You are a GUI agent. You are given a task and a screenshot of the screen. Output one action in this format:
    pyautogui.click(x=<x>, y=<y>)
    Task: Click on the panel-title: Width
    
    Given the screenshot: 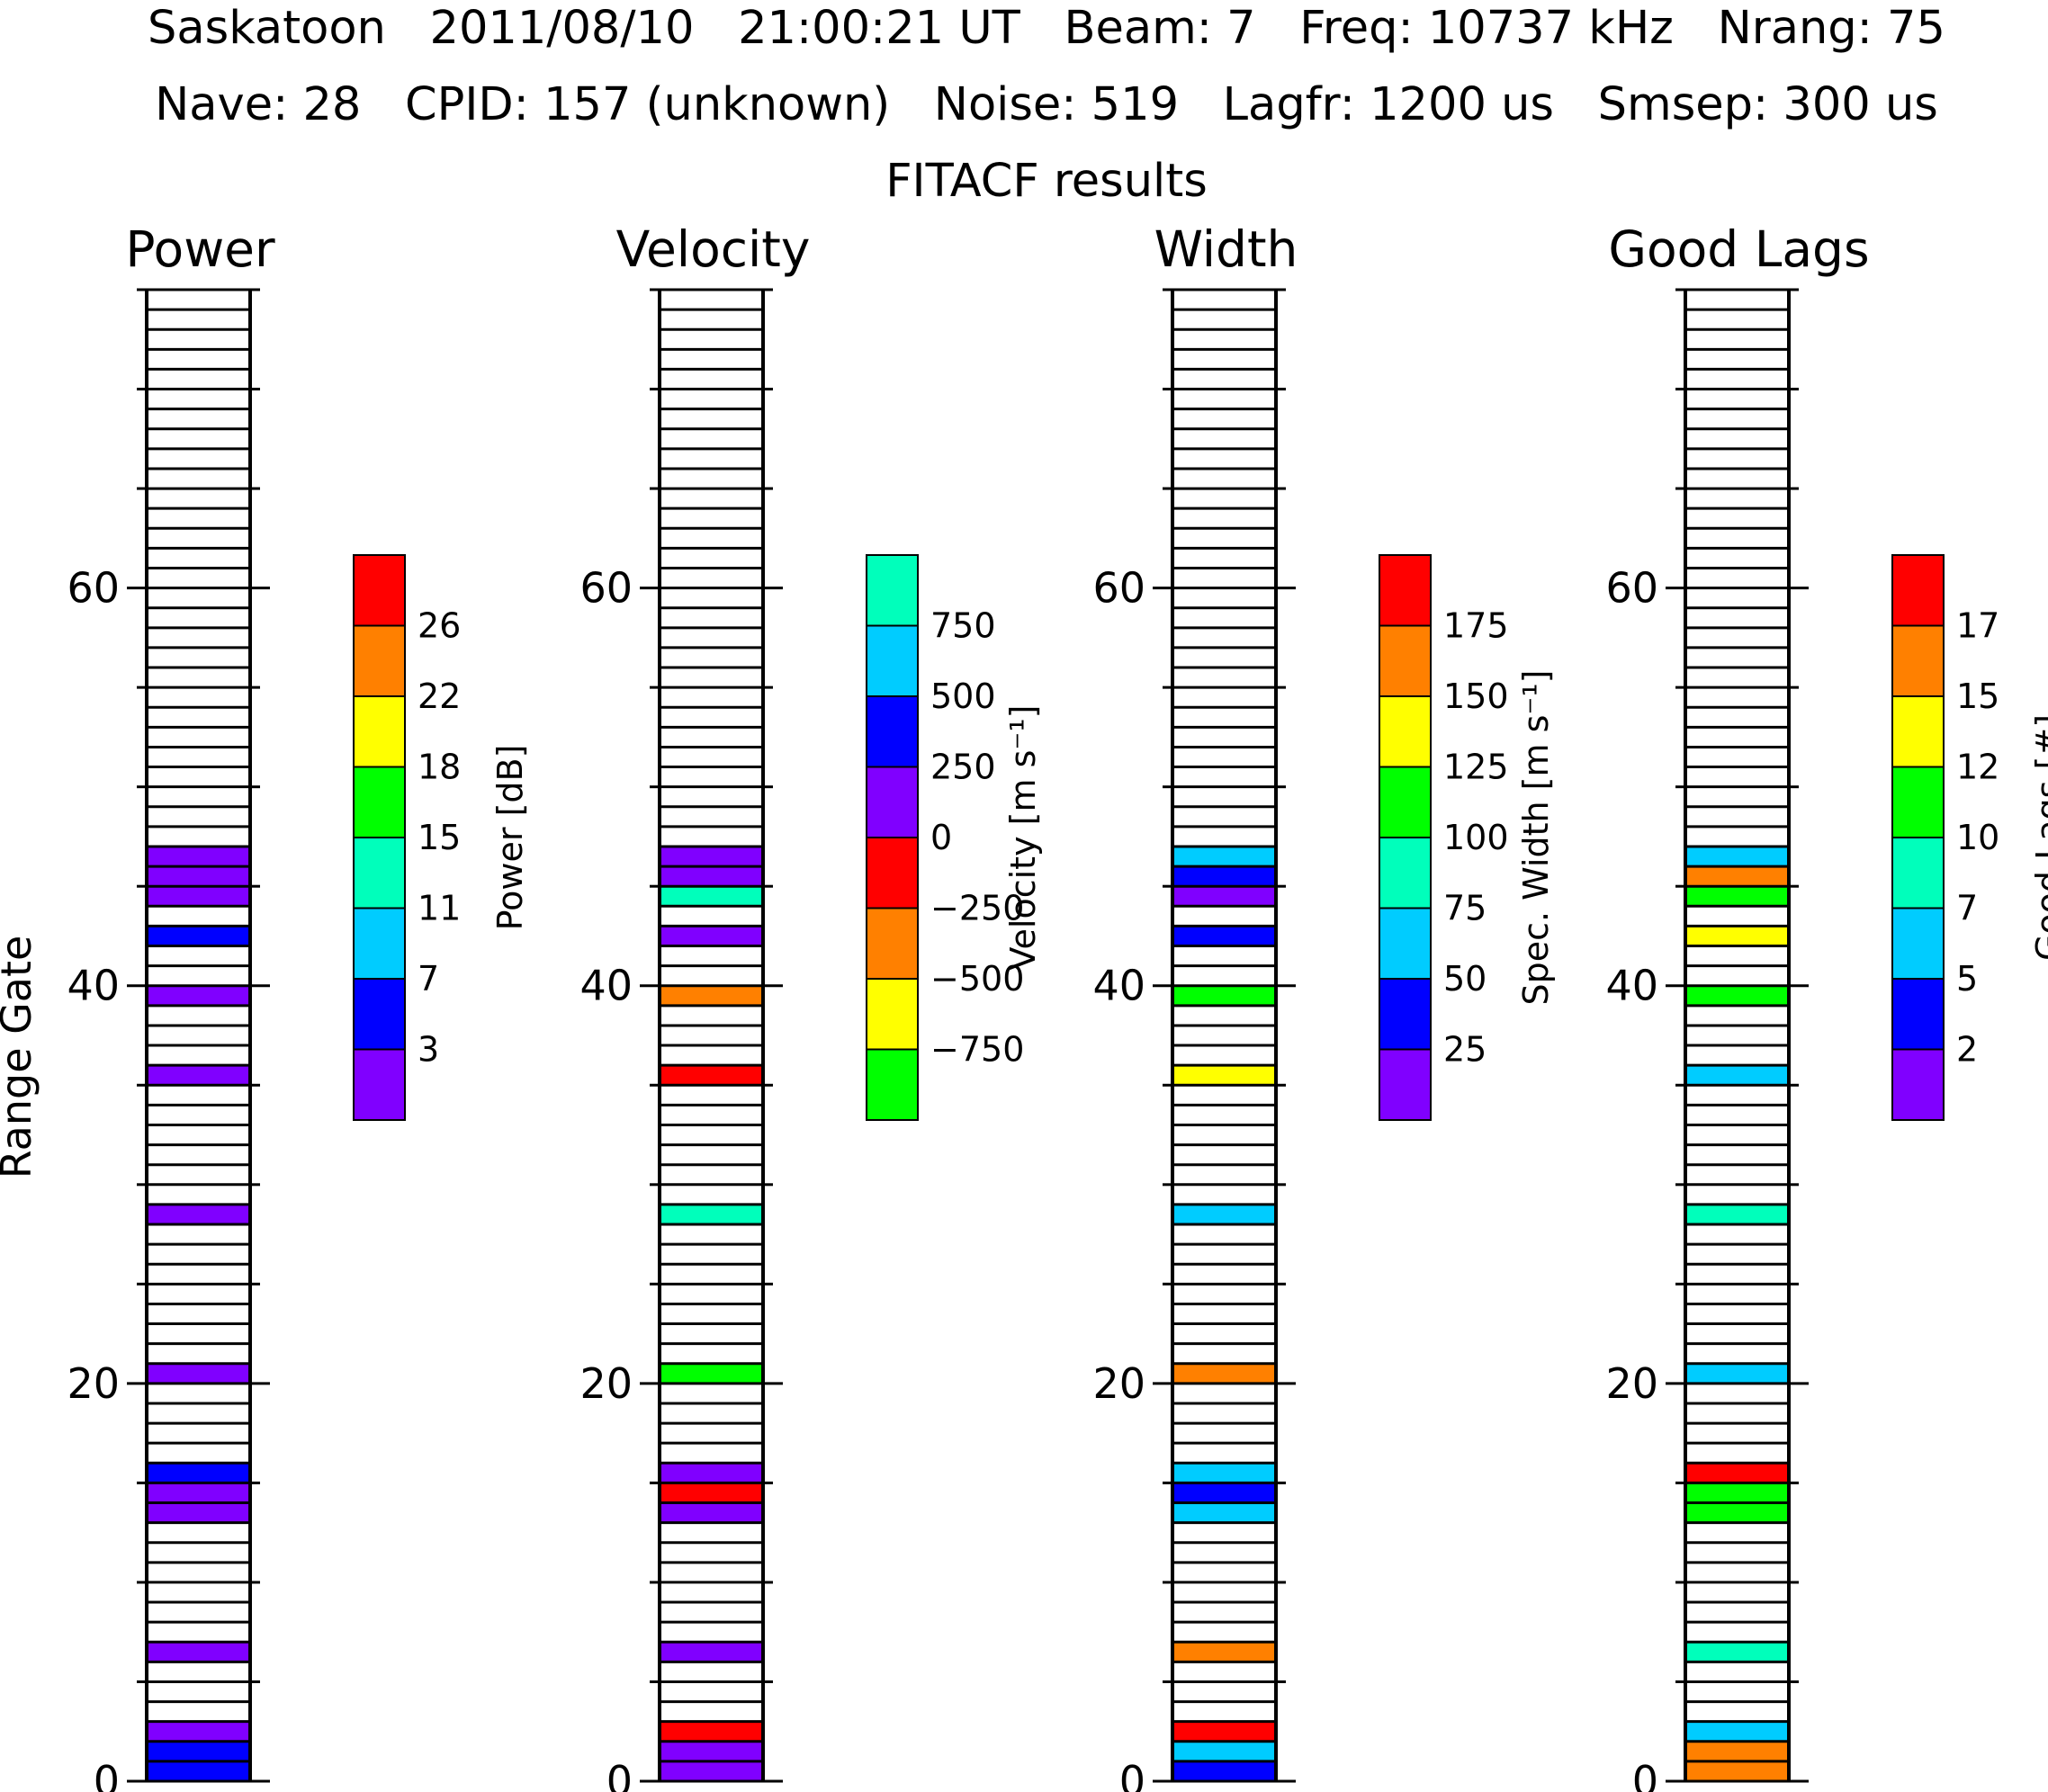 What is the action you would take?
    pyautogui.click(x=1226, y=249)
    